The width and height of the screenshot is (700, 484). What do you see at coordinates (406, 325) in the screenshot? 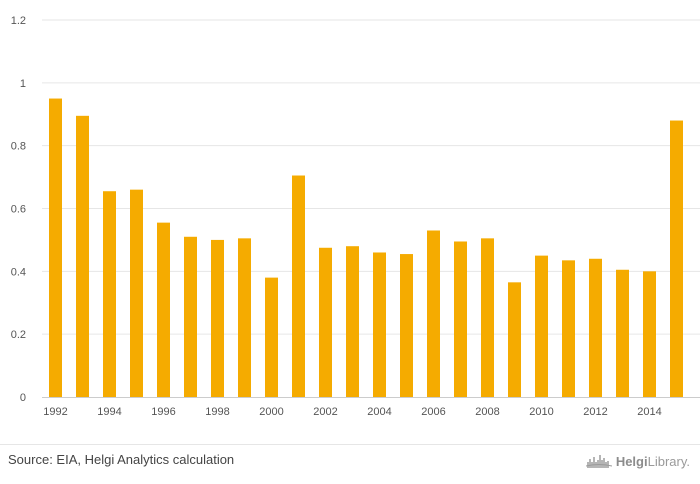
I see `bar-2005` at bounding box center [406, 325].